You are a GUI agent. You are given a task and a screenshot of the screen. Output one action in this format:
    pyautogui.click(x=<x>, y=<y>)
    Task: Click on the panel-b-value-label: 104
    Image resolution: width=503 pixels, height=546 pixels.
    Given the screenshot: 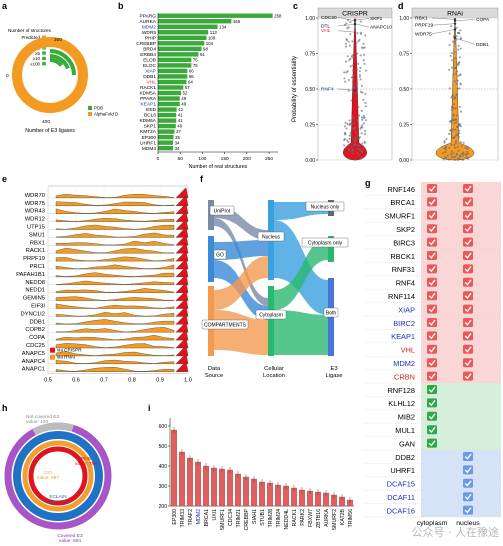 What is the action you would take?
    pyautogui.click(x=210, y=43)
    